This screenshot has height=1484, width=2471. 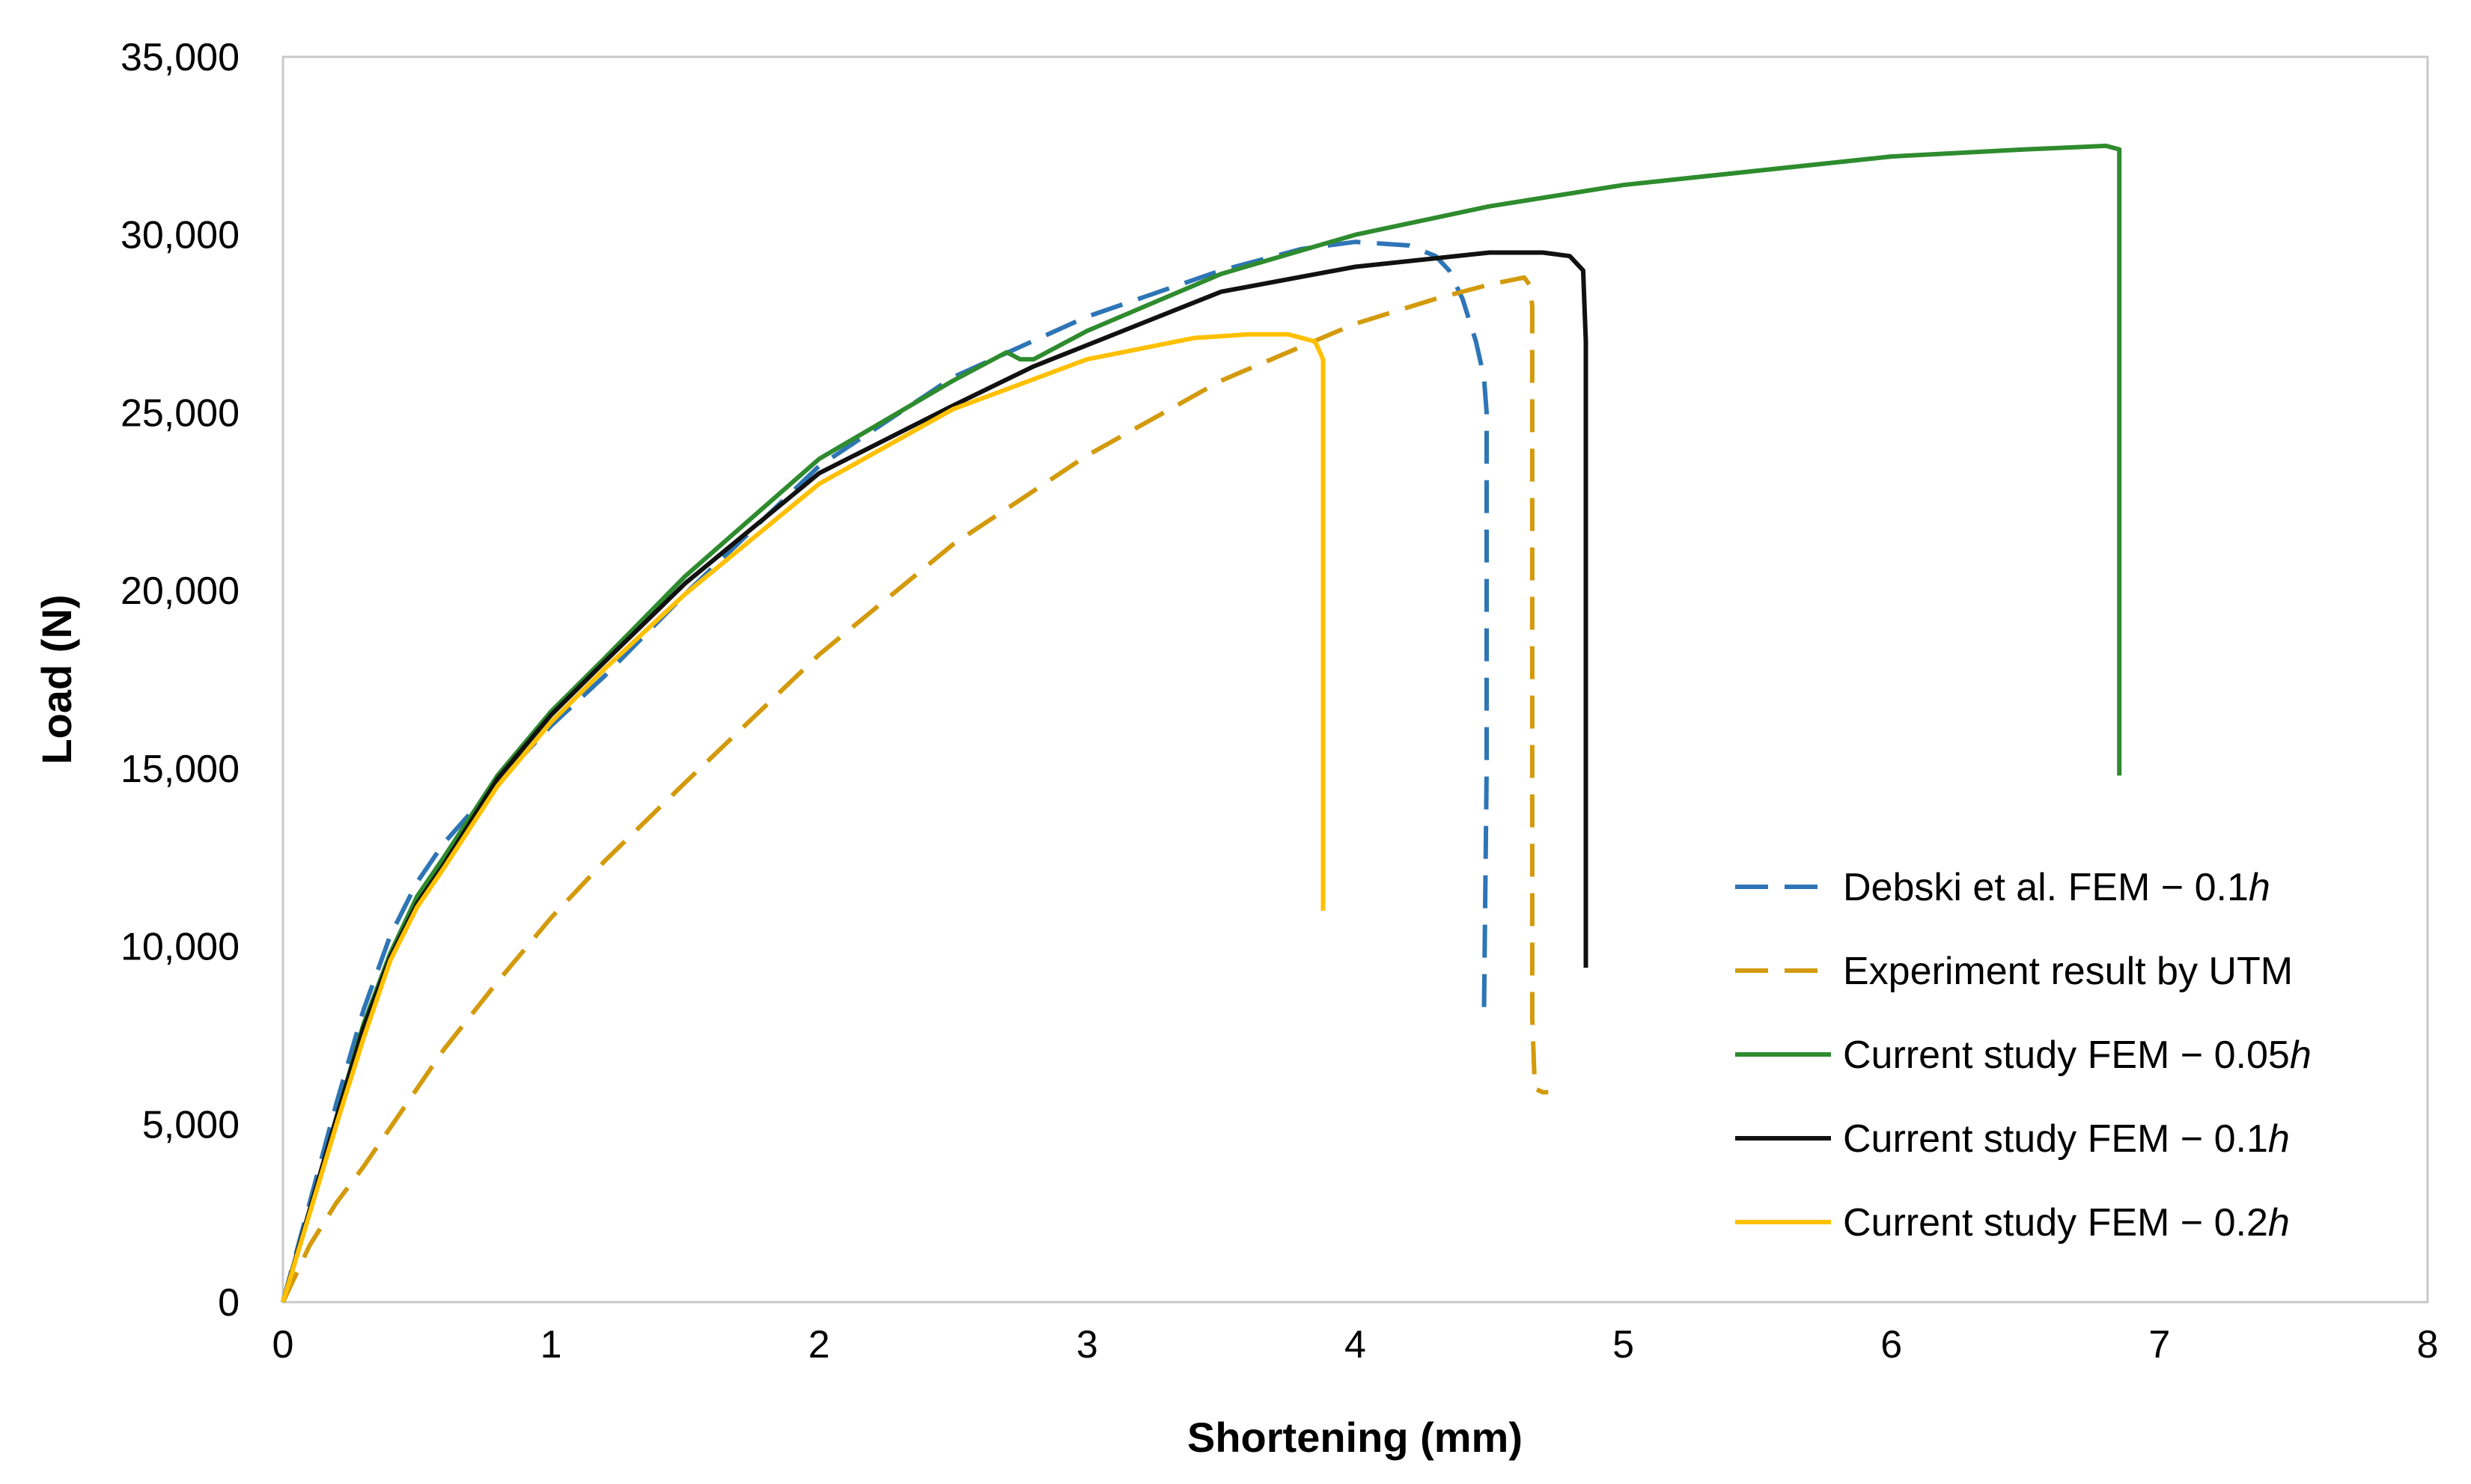 What do you see at coordinates (180, 235) in the screenshot?
I see `y-tick-label: 30,000` at bounding box center [180, 235].